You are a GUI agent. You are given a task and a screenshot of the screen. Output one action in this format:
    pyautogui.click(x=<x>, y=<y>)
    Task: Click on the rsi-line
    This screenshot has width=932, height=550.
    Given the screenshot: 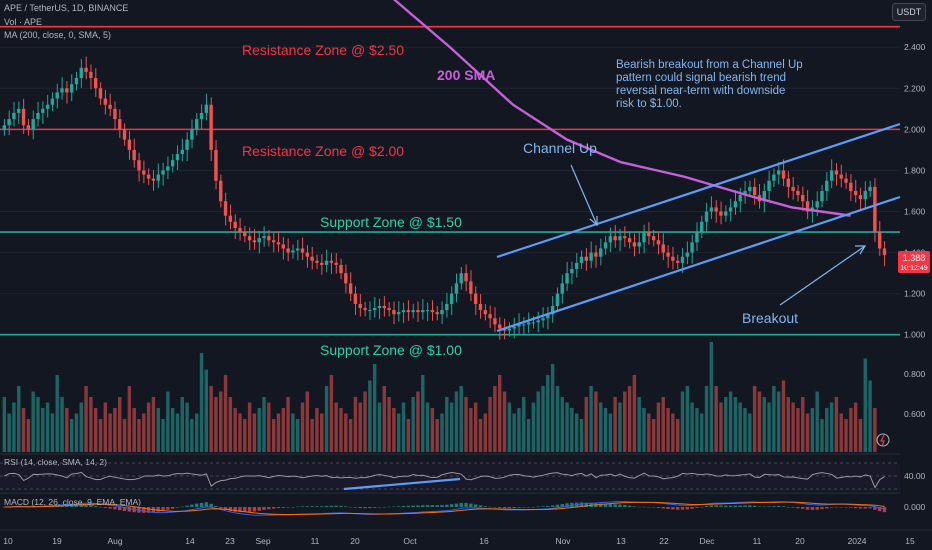 What is the action you would take?
    pyautogui.click(x=444, y=480)
    